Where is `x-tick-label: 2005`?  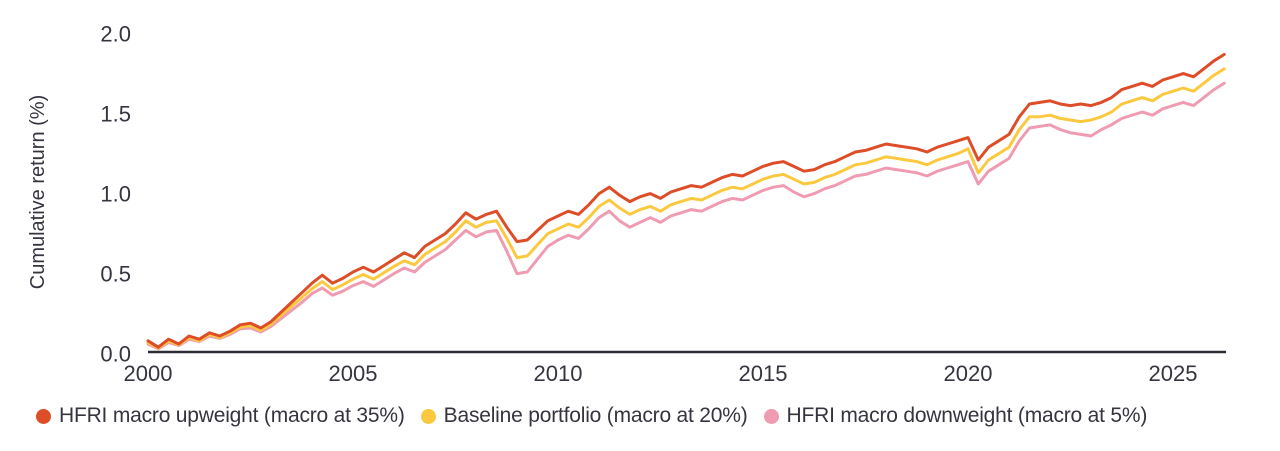 x-tick-label: 2005 is located at coordinates (353, 373).